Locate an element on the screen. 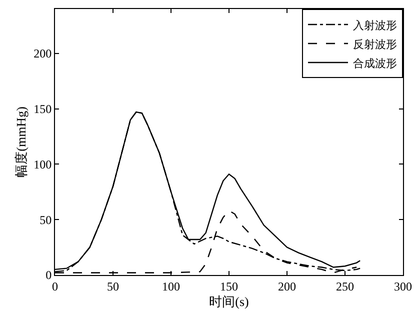  legend-label: 合成波形 is located at coordinates (375, 63).